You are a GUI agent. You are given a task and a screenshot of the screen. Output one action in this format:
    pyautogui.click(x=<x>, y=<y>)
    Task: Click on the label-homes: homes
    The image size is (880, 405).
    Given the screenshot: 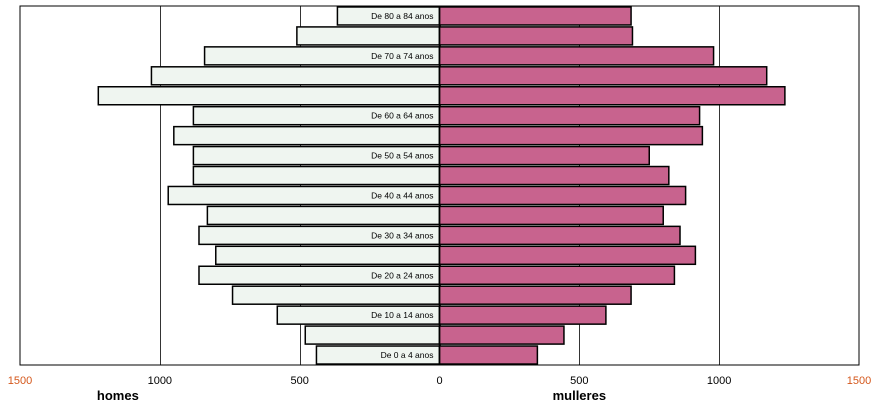 What is the action you would take?
    pyautogui.click(x=118, y=395)
    